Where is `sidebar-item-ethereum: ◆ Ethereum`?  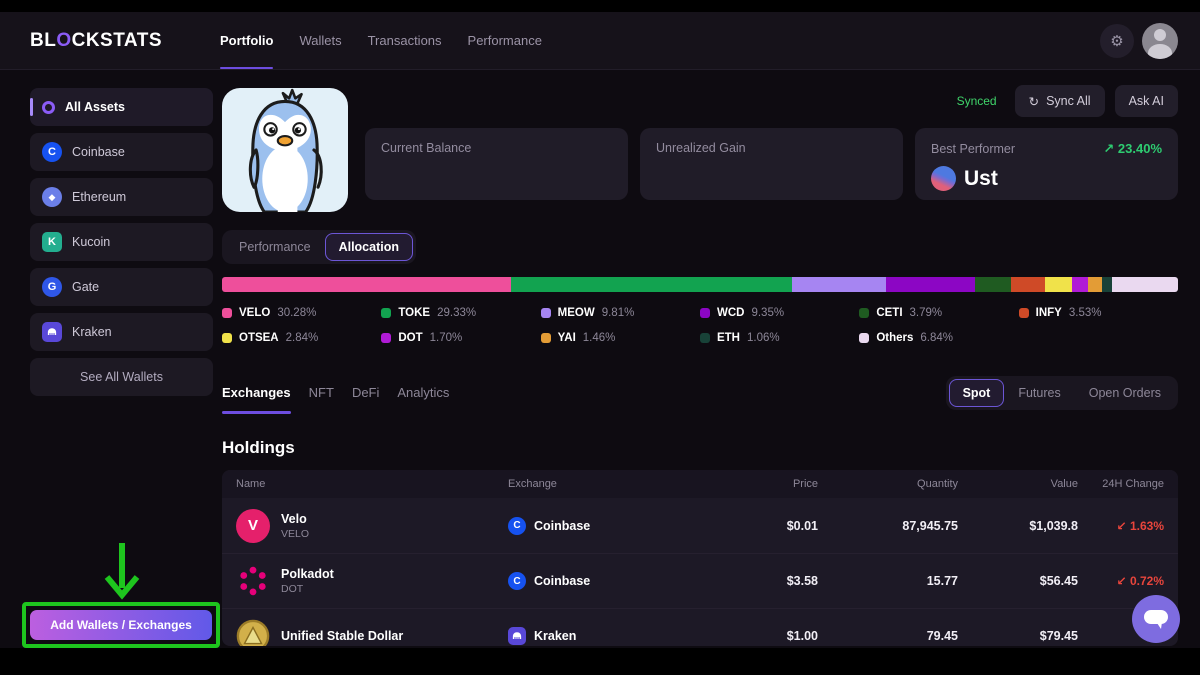
sidebar-item-ethereum: ◆ Ethereum is located at coordinates (121, 197).